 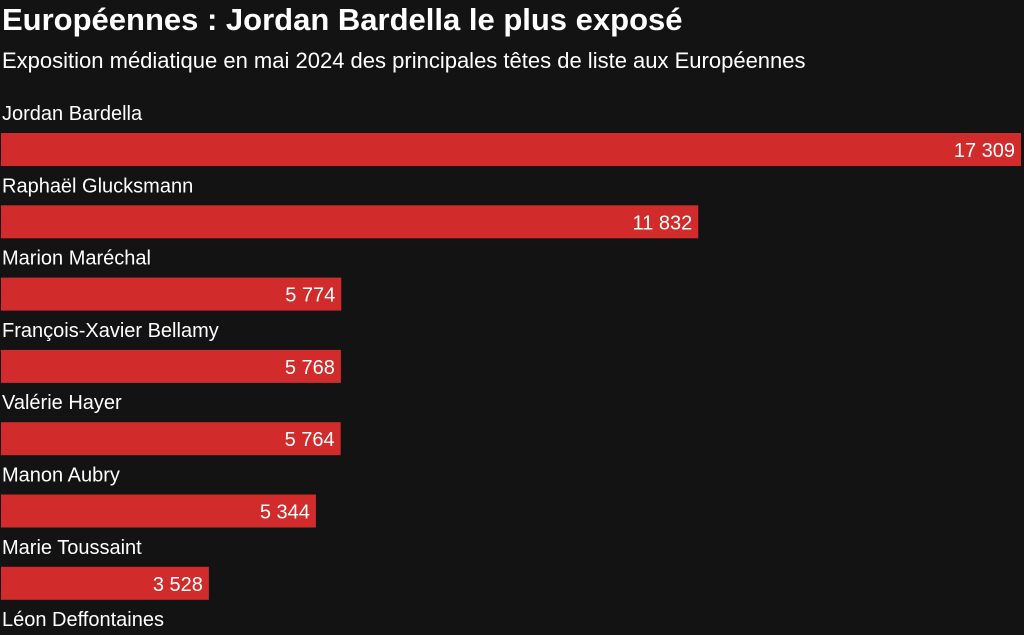 What do you see at coordinates (97, 186) in the screenshot?
I see `category-label: Raphaël Glucksmann` at bounding box center [97, 186].